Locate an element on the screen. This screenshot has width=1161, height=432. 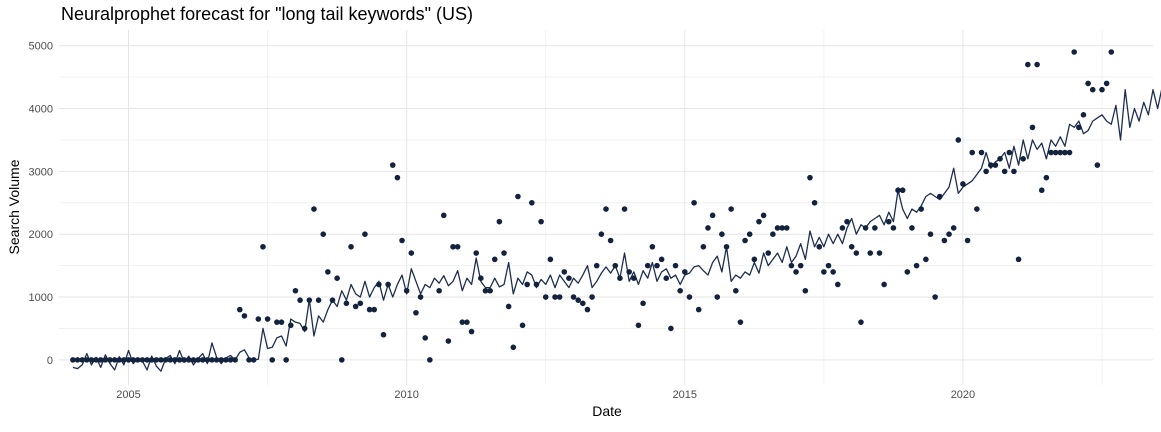
y-axis-ticks: 0 1000 2000 3000 4000 5000 is located at coordinates (41, 204).